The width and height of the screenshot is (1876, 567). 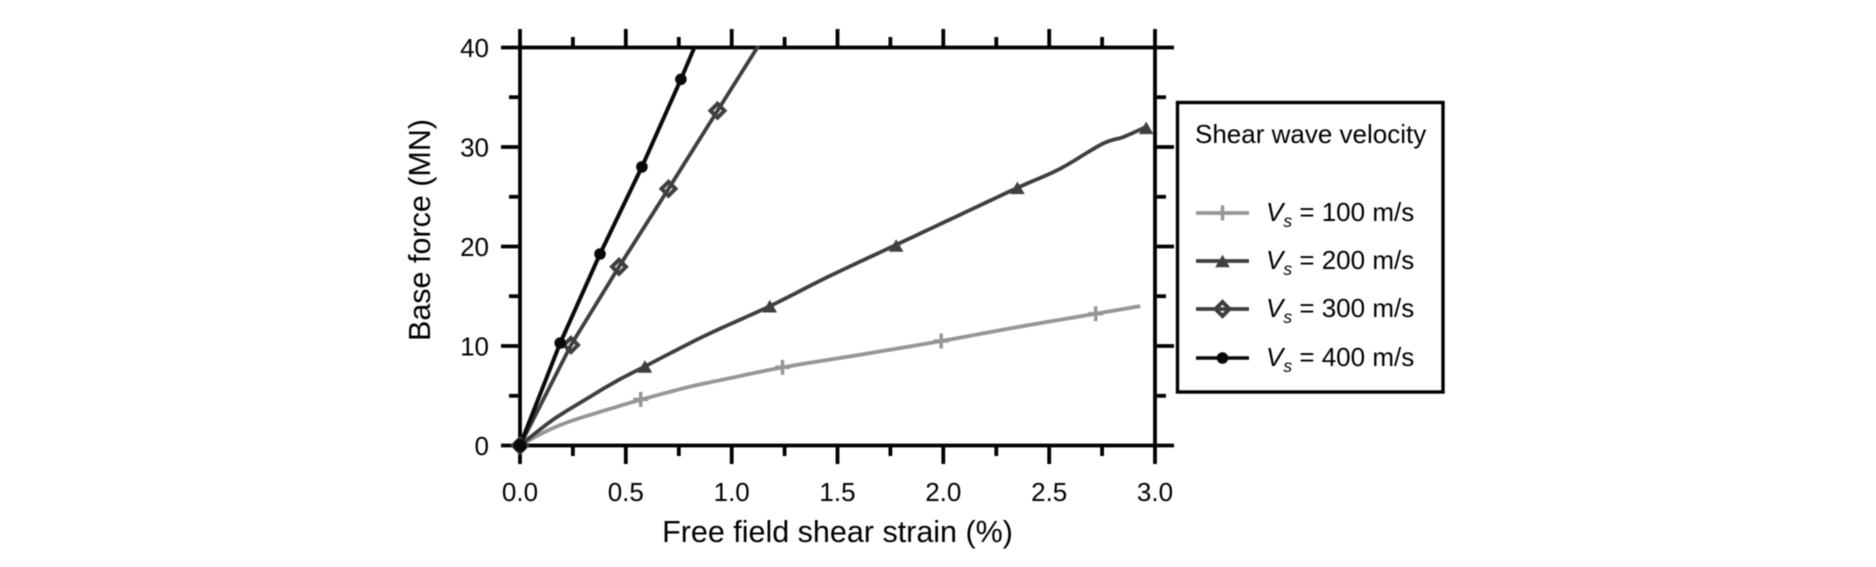 What do you see at coordinates (837, 492) in the screenshot?
I see `svg-text: 1.5` at bounding box center [837, 492].